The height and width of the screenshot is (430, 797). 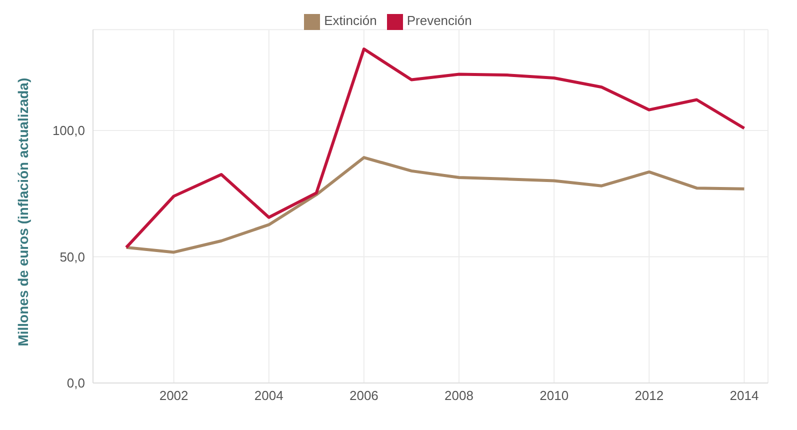 I want to click on legend-label: Prevención, so click(x=439, y=20).